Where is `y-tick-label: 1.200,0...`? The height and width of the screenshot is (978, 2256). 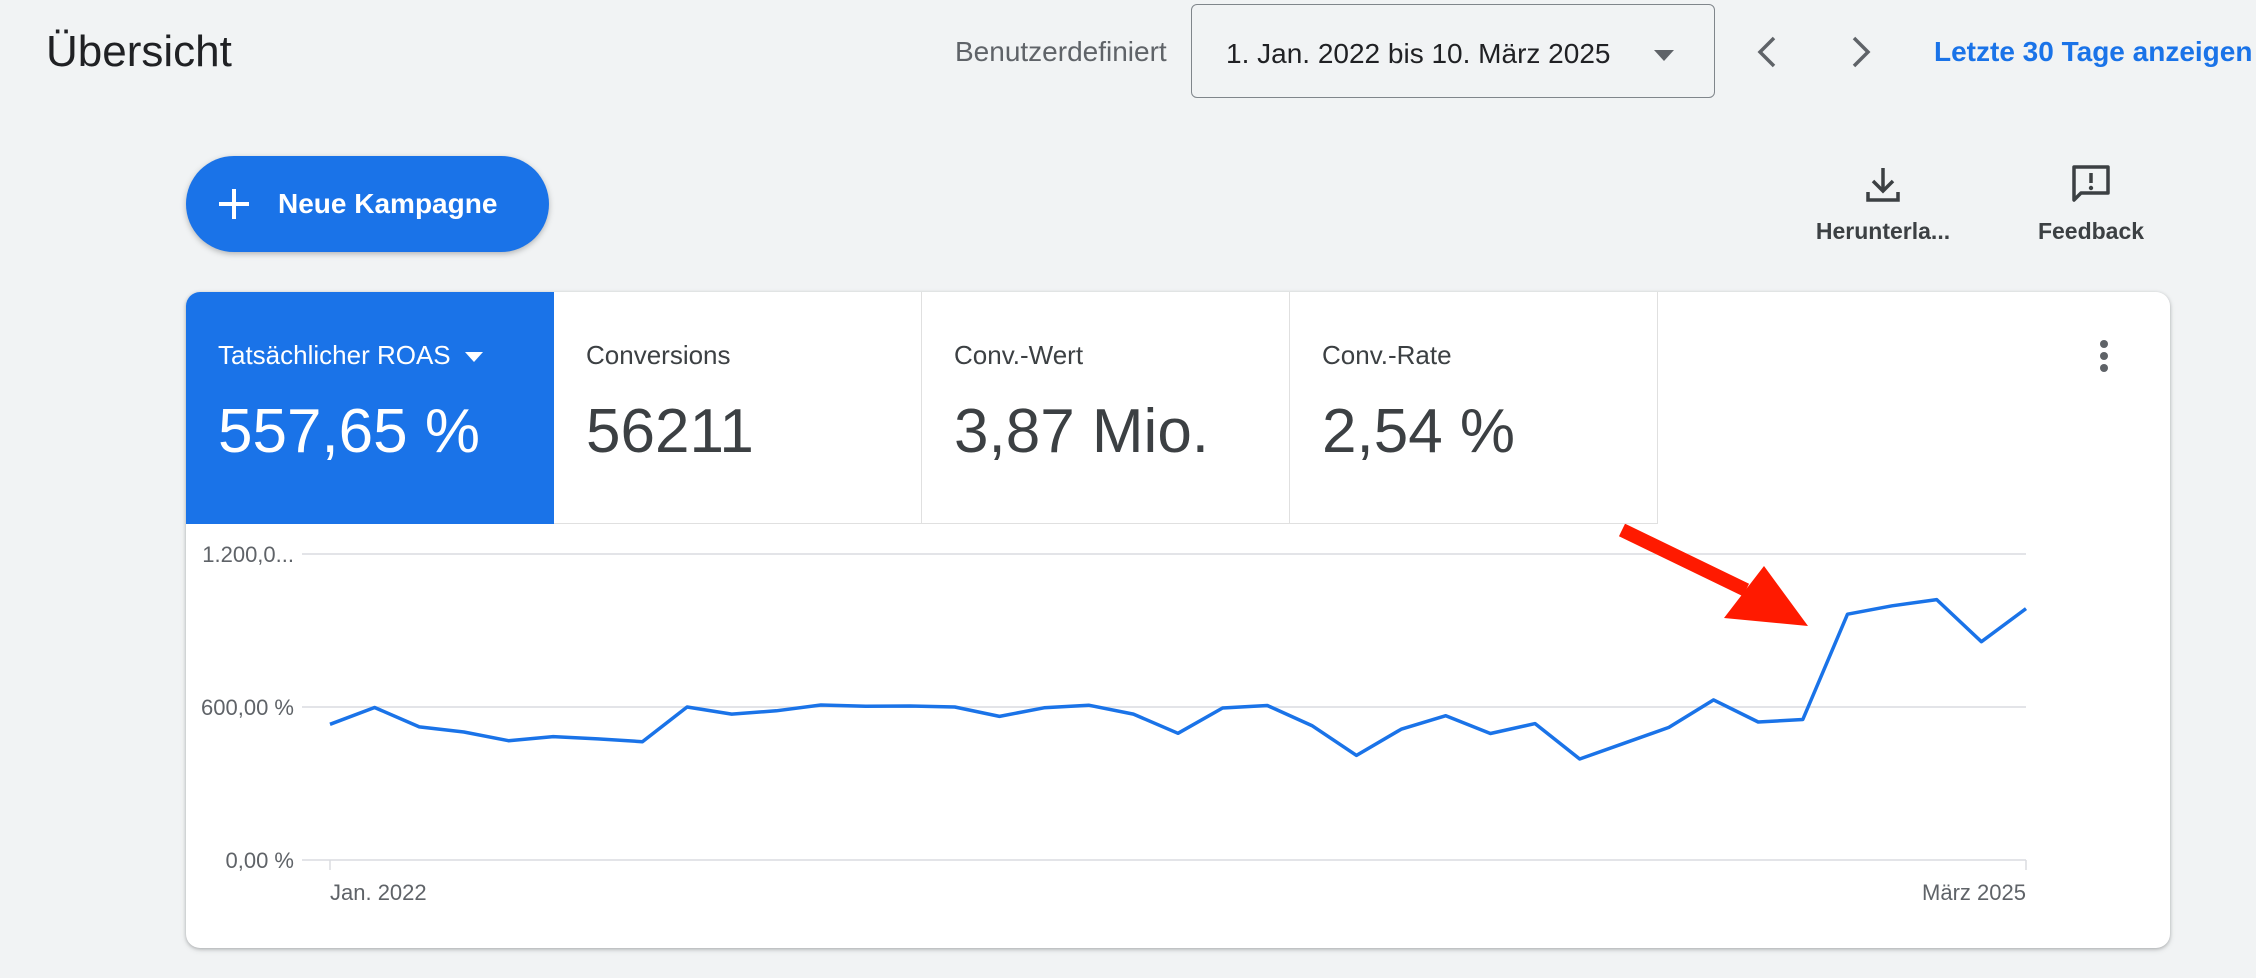 y-tick-label: 1.200,0... is located at coordinates (248, 554).